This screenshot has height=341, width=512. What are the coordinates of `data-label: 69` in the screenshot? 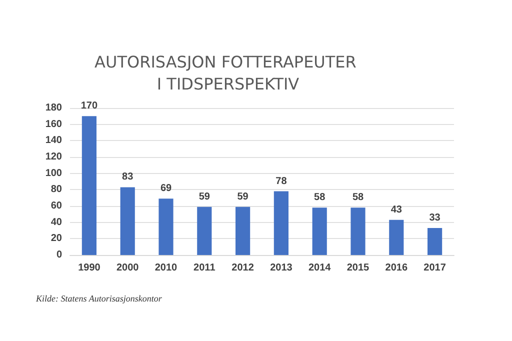 It's located at (166, 188).